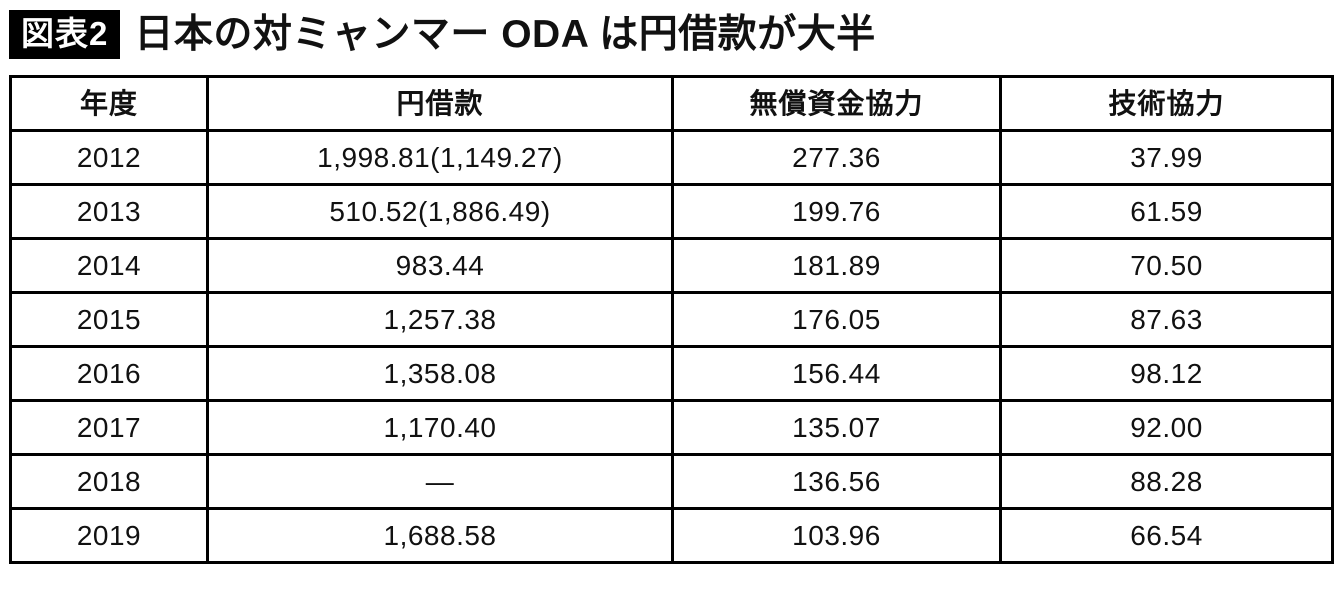  Describe the element at coordinates (109, 373) in the screenshot. I see `year-cell: 2016` at that location.